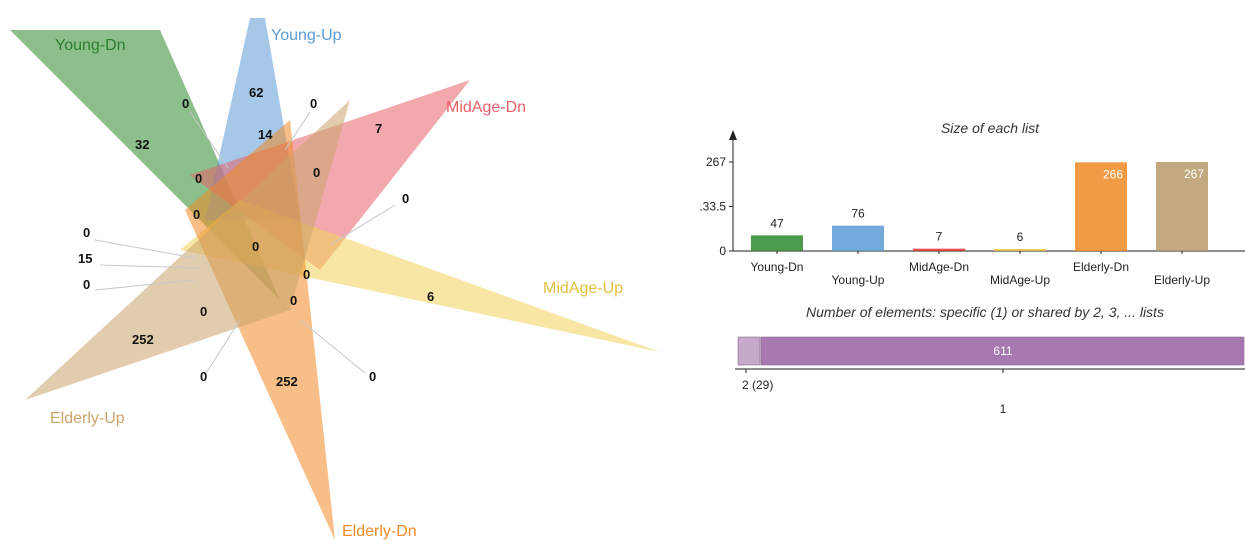 The image size is (1245, 547). I want to click on leader-lines, so click(245, 243).